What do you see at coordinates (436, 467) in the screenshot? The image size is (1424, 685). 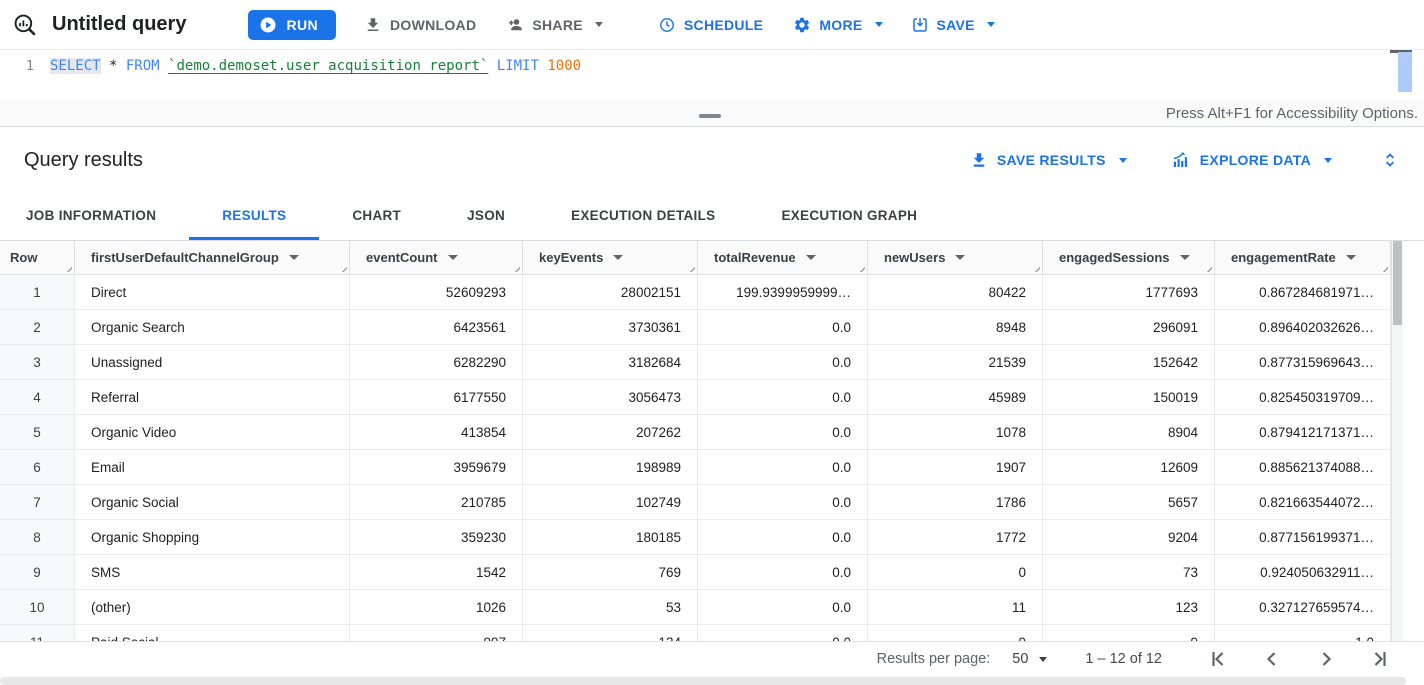 I see `table-cell: 3959679` at bounding box center [436, 467].